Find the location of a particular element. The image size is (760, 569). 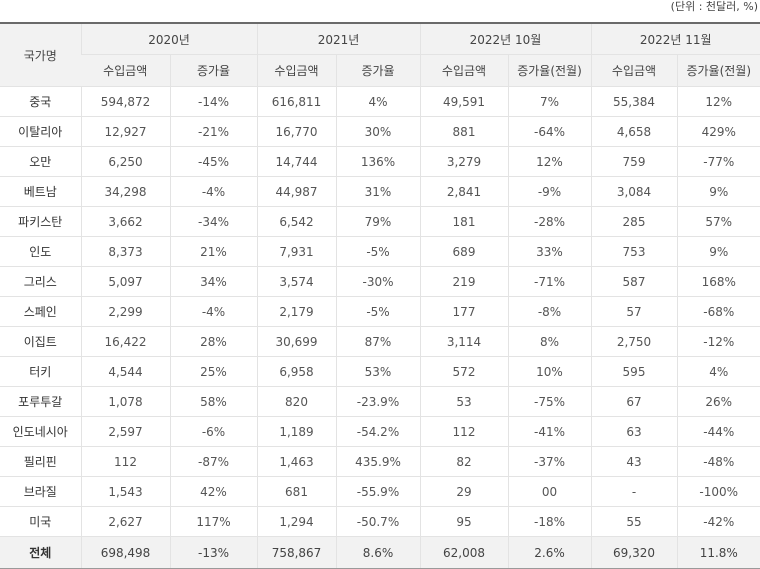

table-cell: 28% is located at coordinates (213, 341).